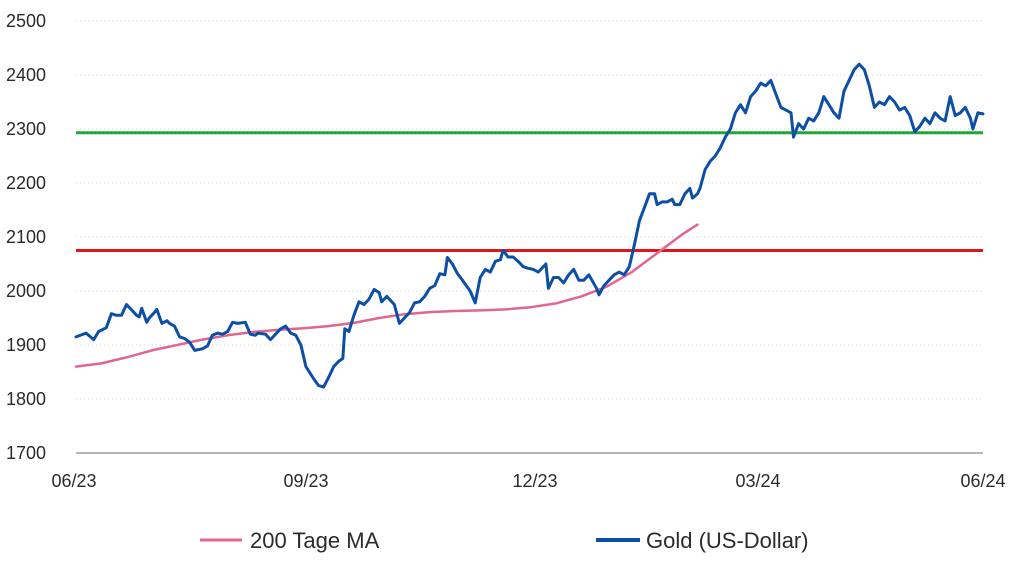 The height and width of the screenshot is (573, 1024). Describe the element at coordinates (305, 481) in the screenshot. I see `x-tick-label: 09/23` at that location.